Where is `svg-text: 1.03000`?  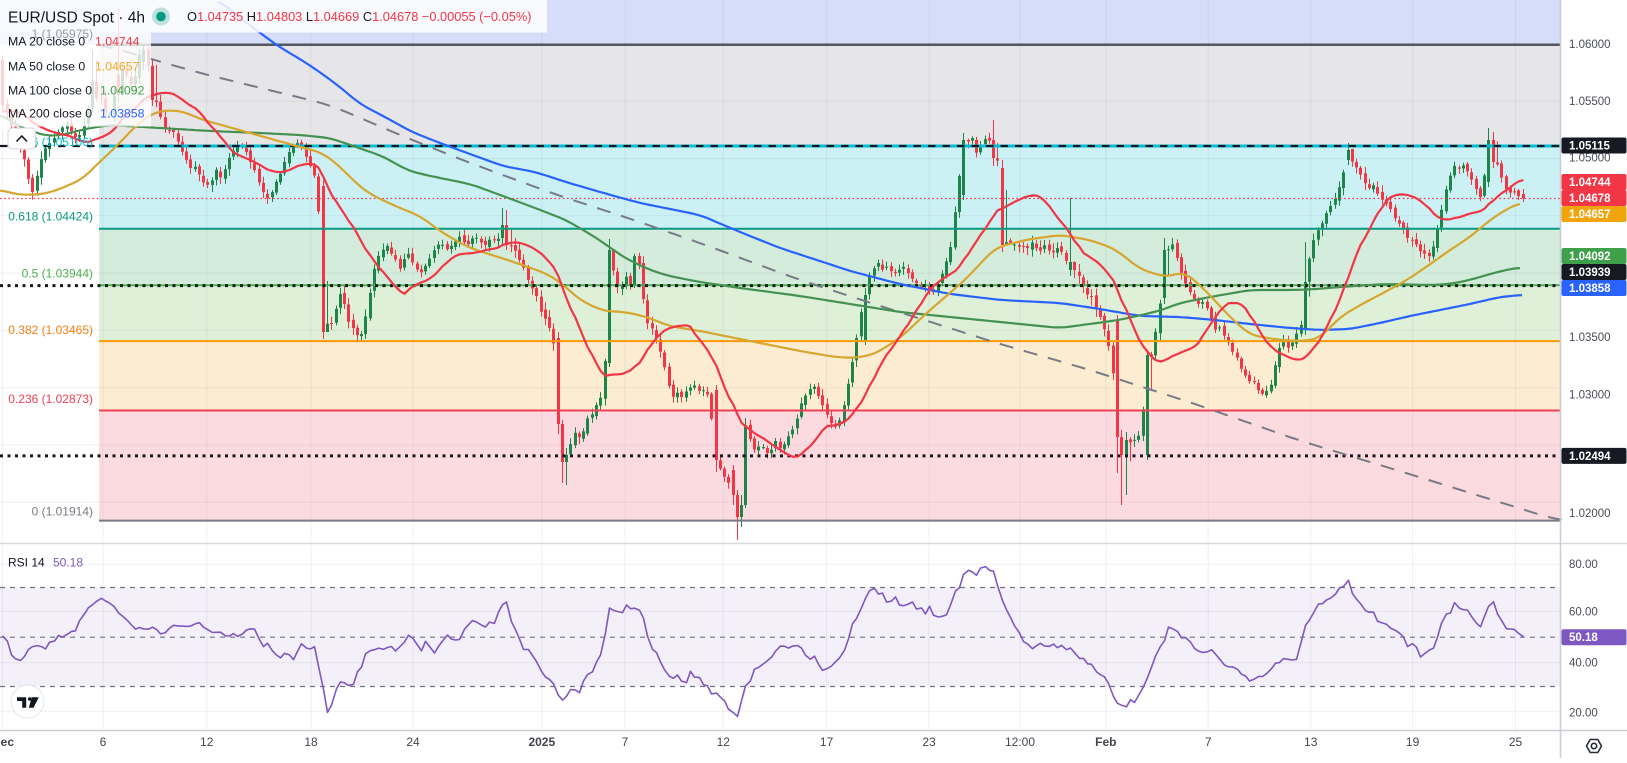
svg-text: 1.03000 is located at coordinates (1590, 396).